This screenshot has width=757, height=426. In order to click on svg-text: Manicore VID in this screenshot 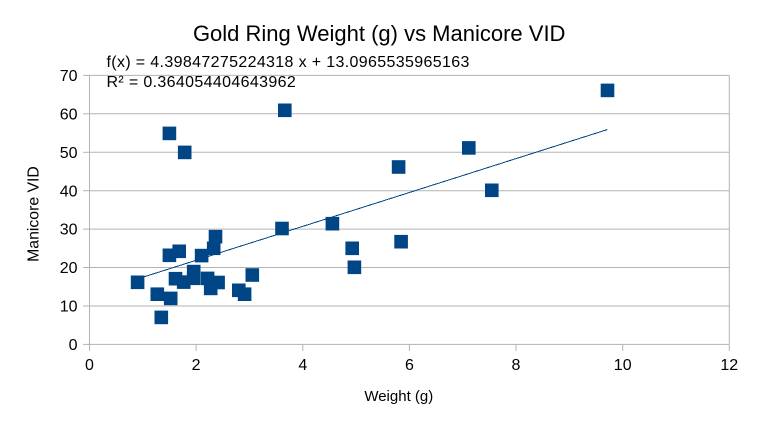, I will do `click(33, 214)`.